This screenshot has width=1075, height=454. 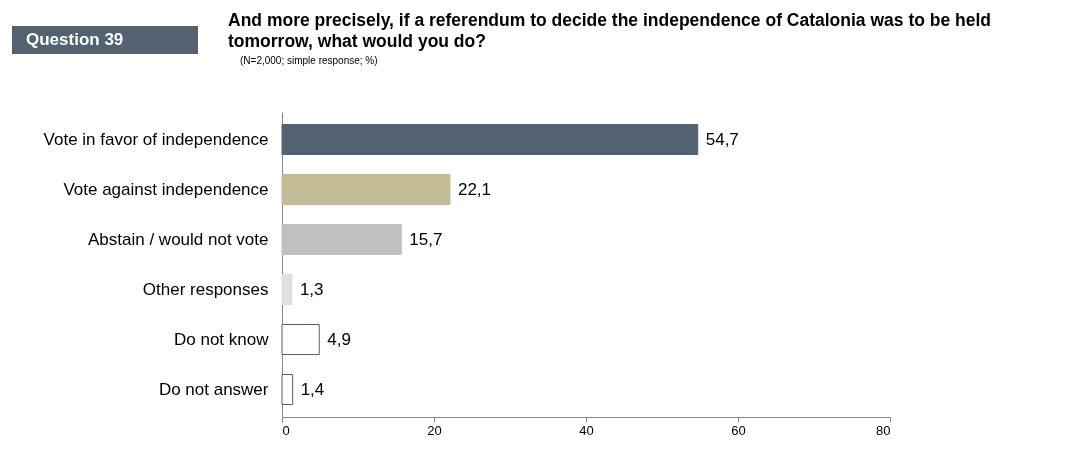 What do you see at coordinates (166, 189) in the screenshot?
I see `y-tick-label: Vote against independence` at bounding box center [166, 189].